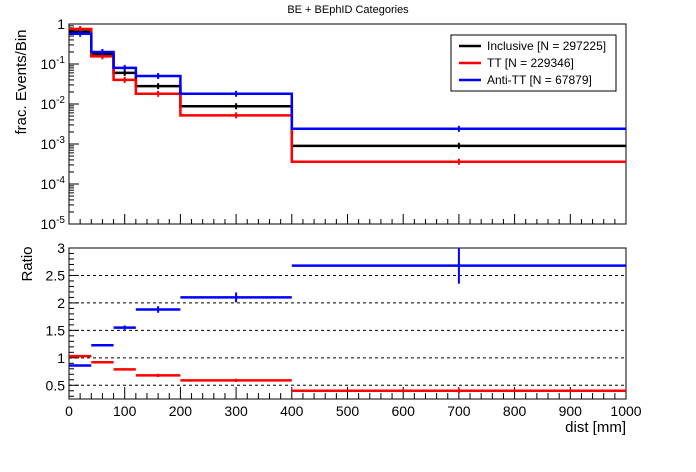  Describe the element at coordinates (56, 385) in the screenshot. I see `bottom-y-tick-label: 0.5` at that location.